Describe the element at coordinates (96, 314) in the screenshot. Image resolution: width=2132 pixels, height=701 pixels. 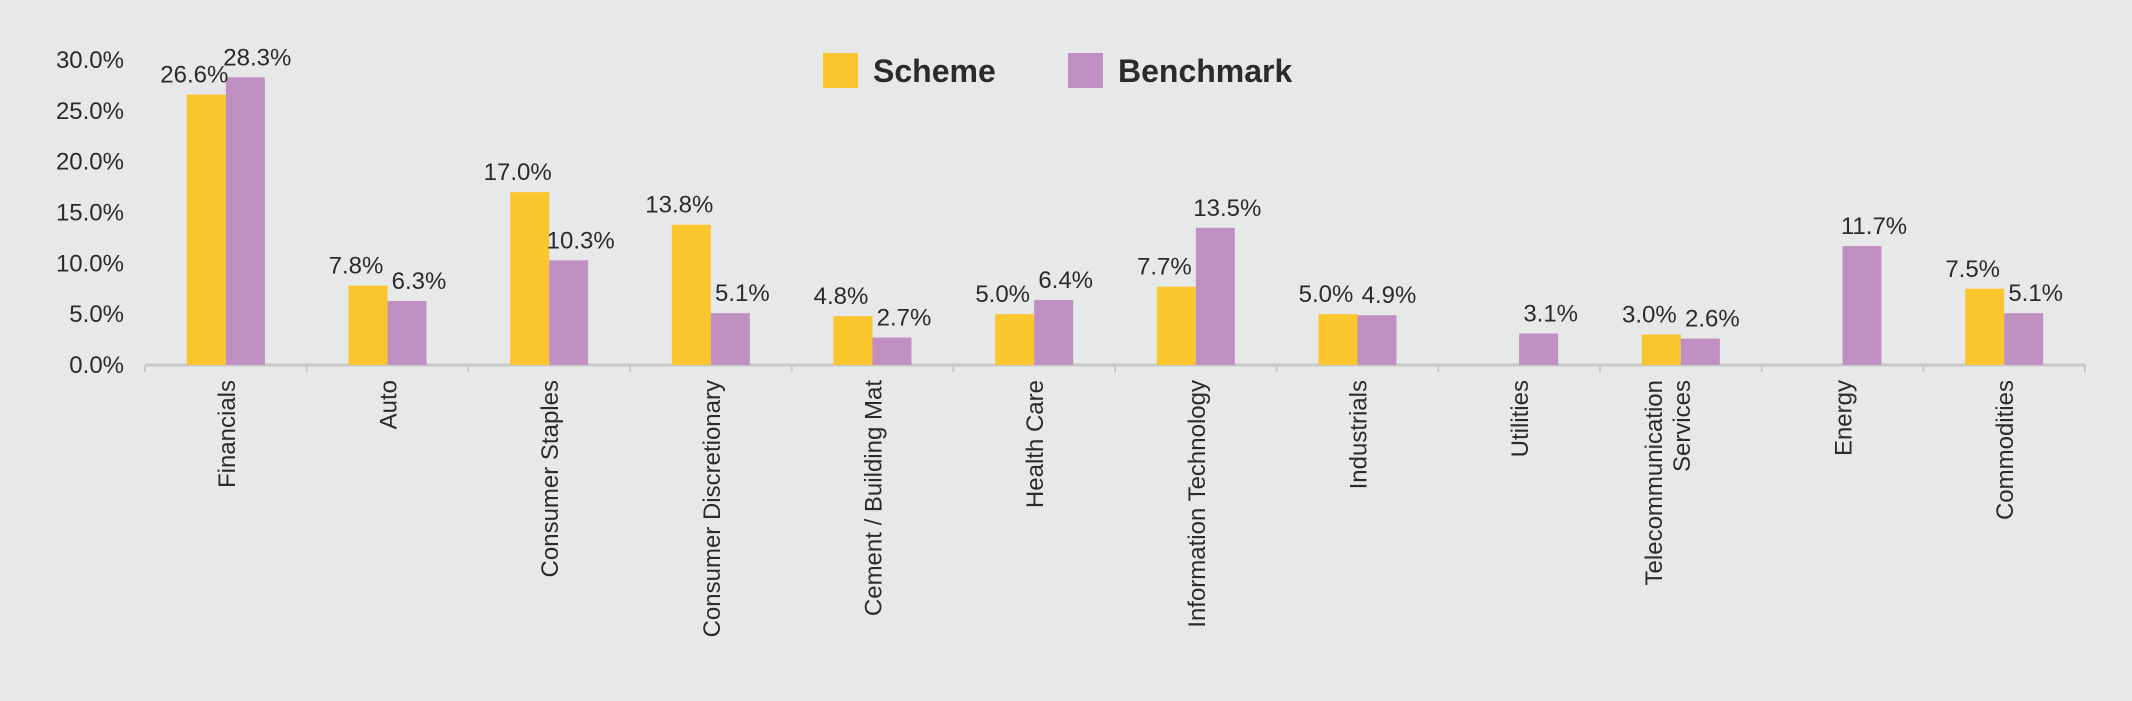
I see `y-tick-label: 5.0%` at that location.